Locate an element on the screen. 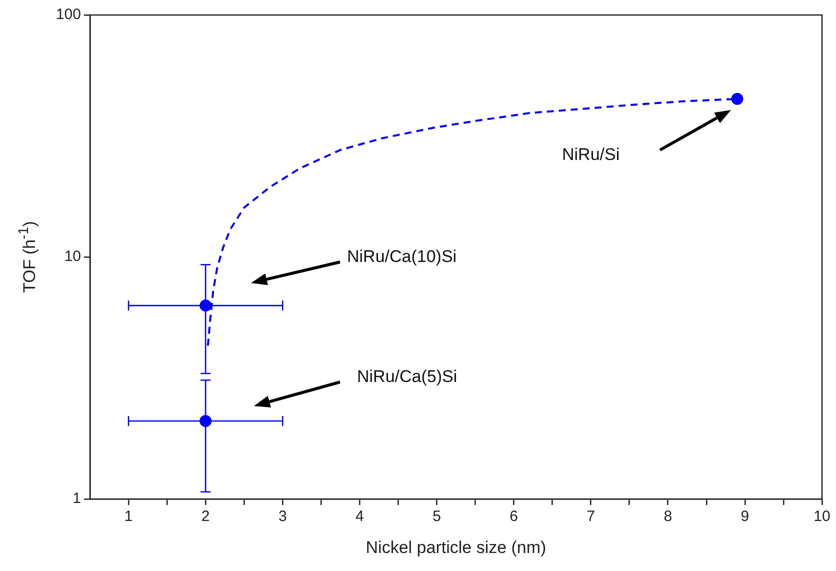  y-tick-label: 100 is located at coordinates (68, 15).